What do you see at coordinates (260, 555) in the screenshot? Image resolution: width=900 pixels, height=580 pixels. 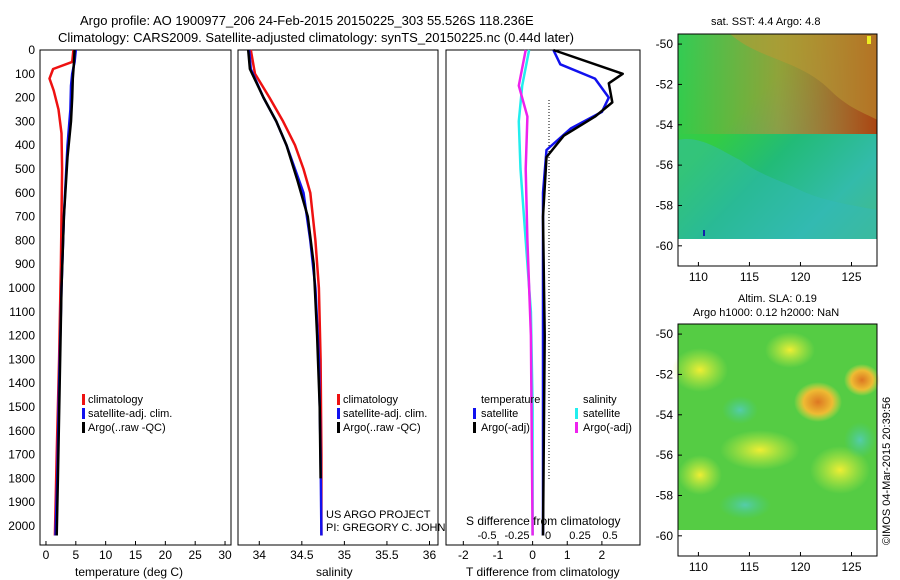 I see `x-tick-label: 34` at bounding box center [260, 555].